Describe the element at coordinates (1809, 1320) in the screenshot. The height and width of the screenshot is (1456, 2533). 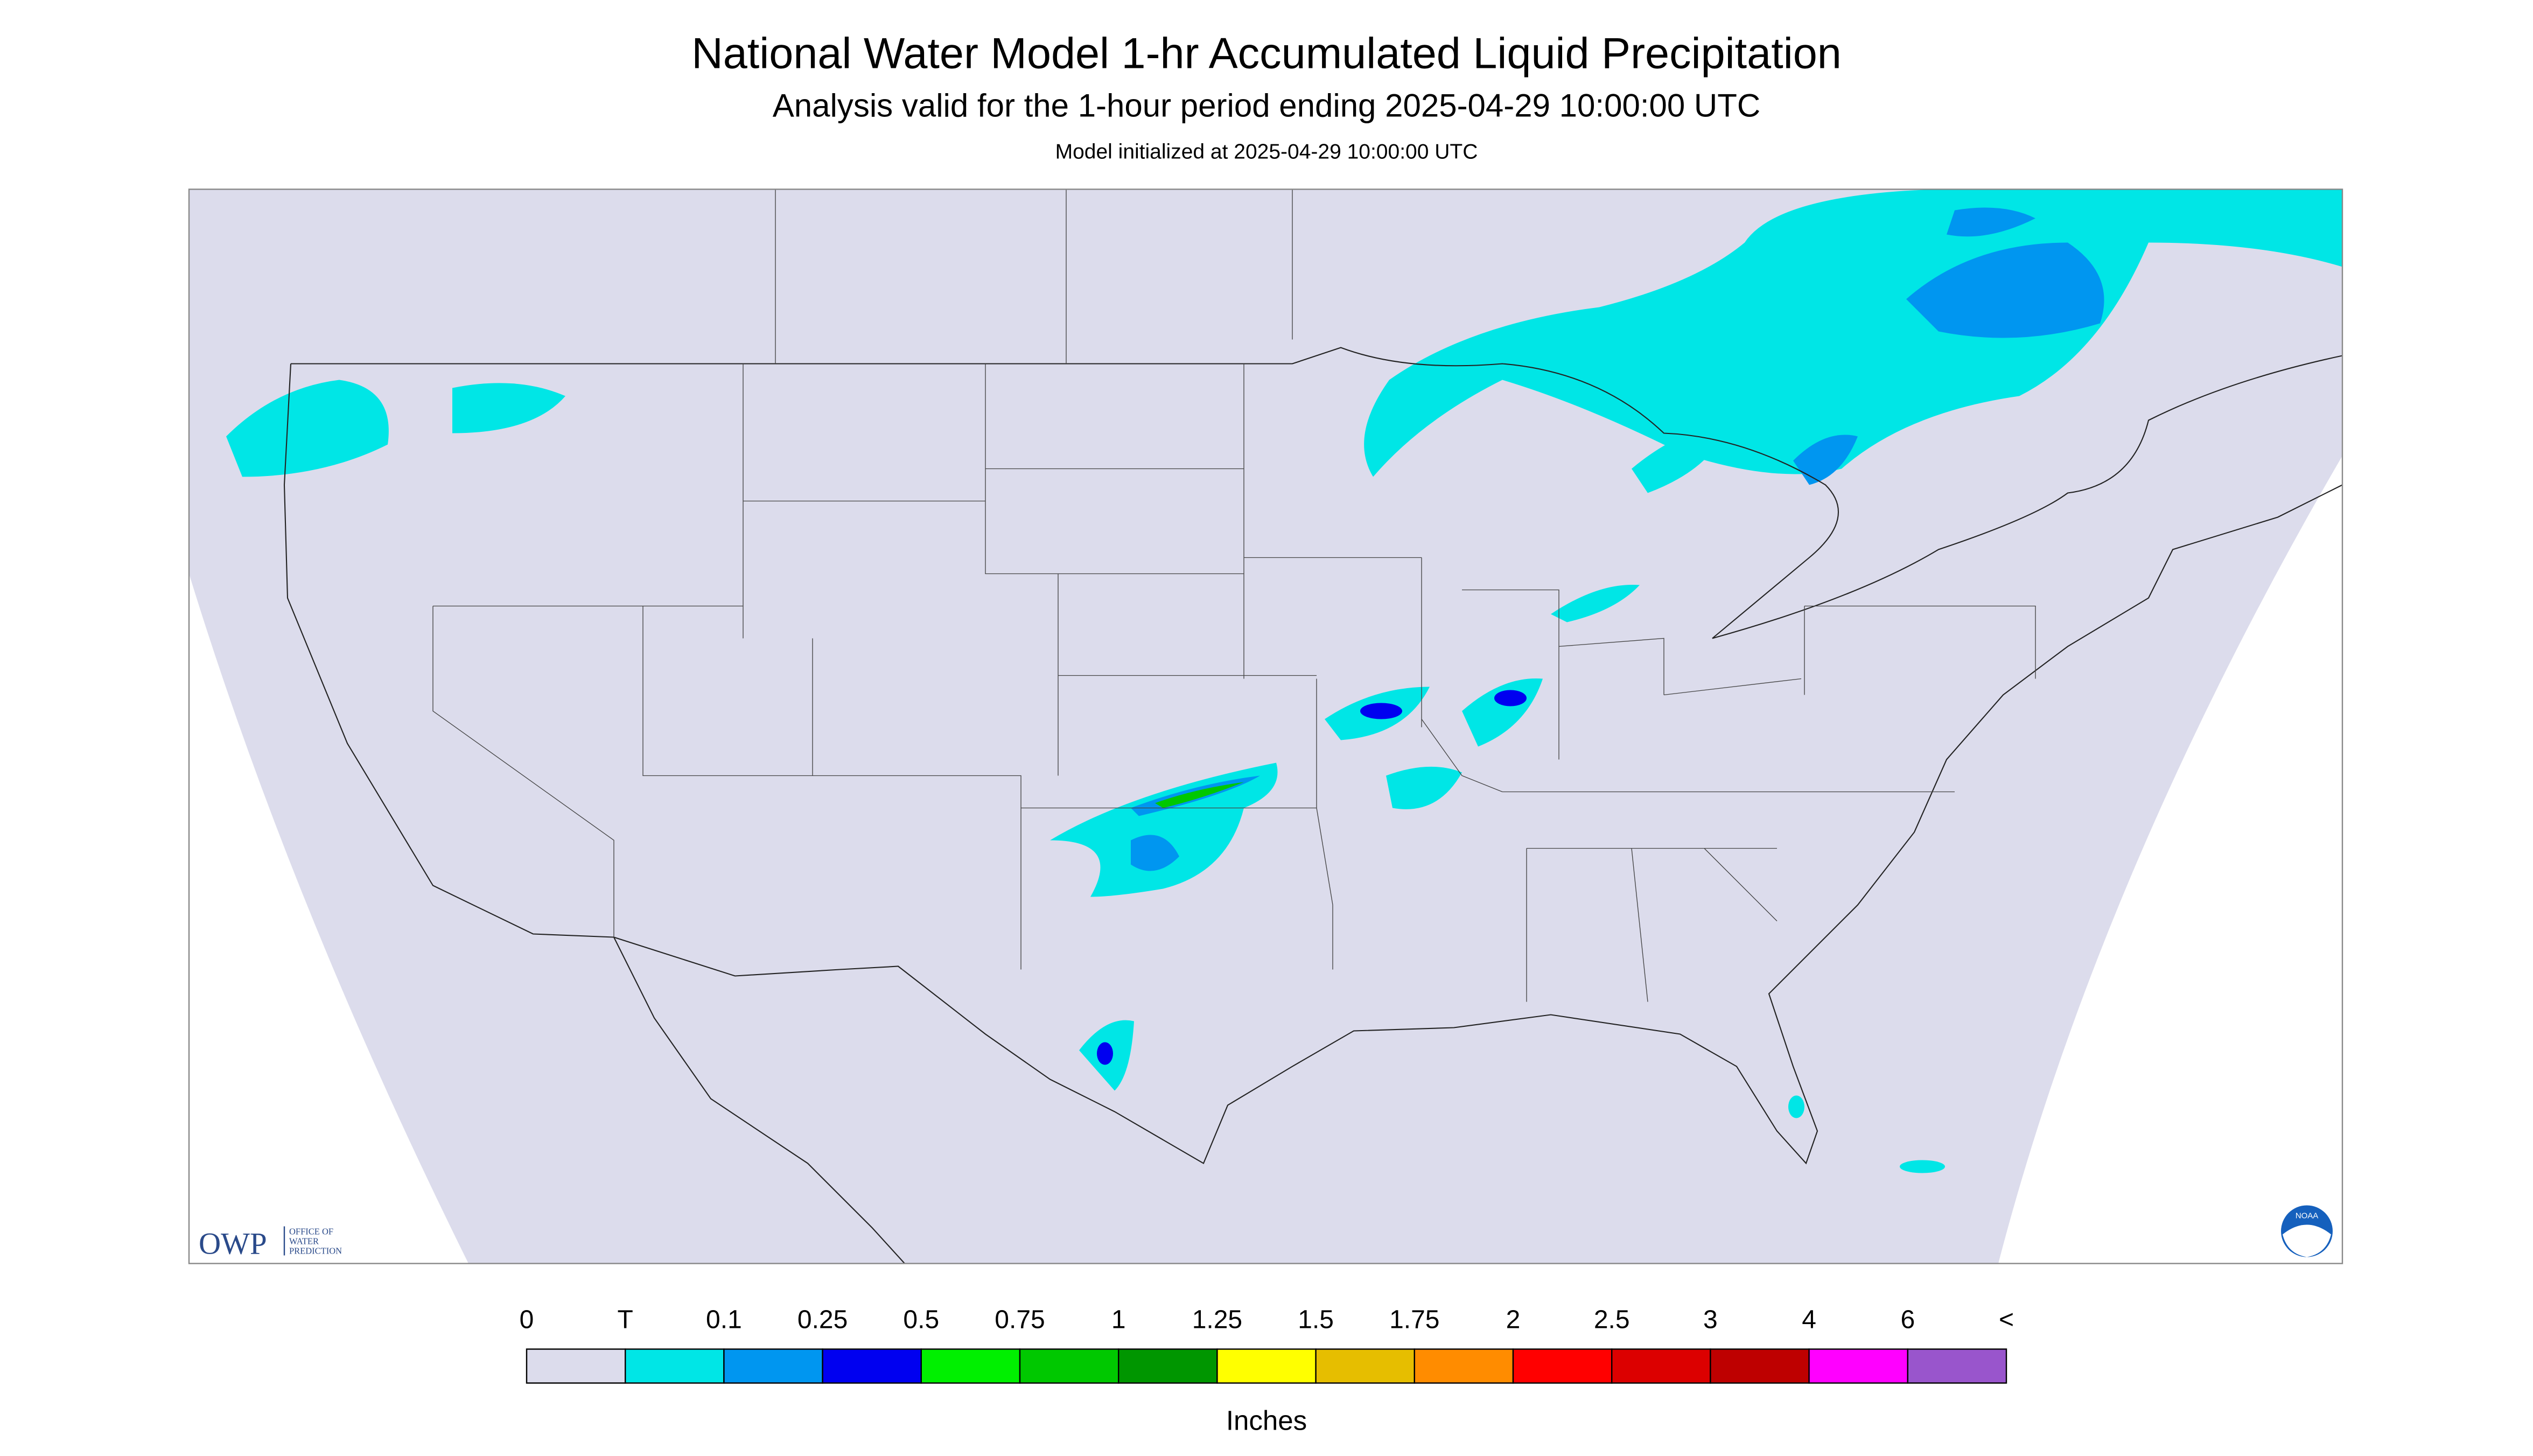
I see `legend-label: 4` at that location.